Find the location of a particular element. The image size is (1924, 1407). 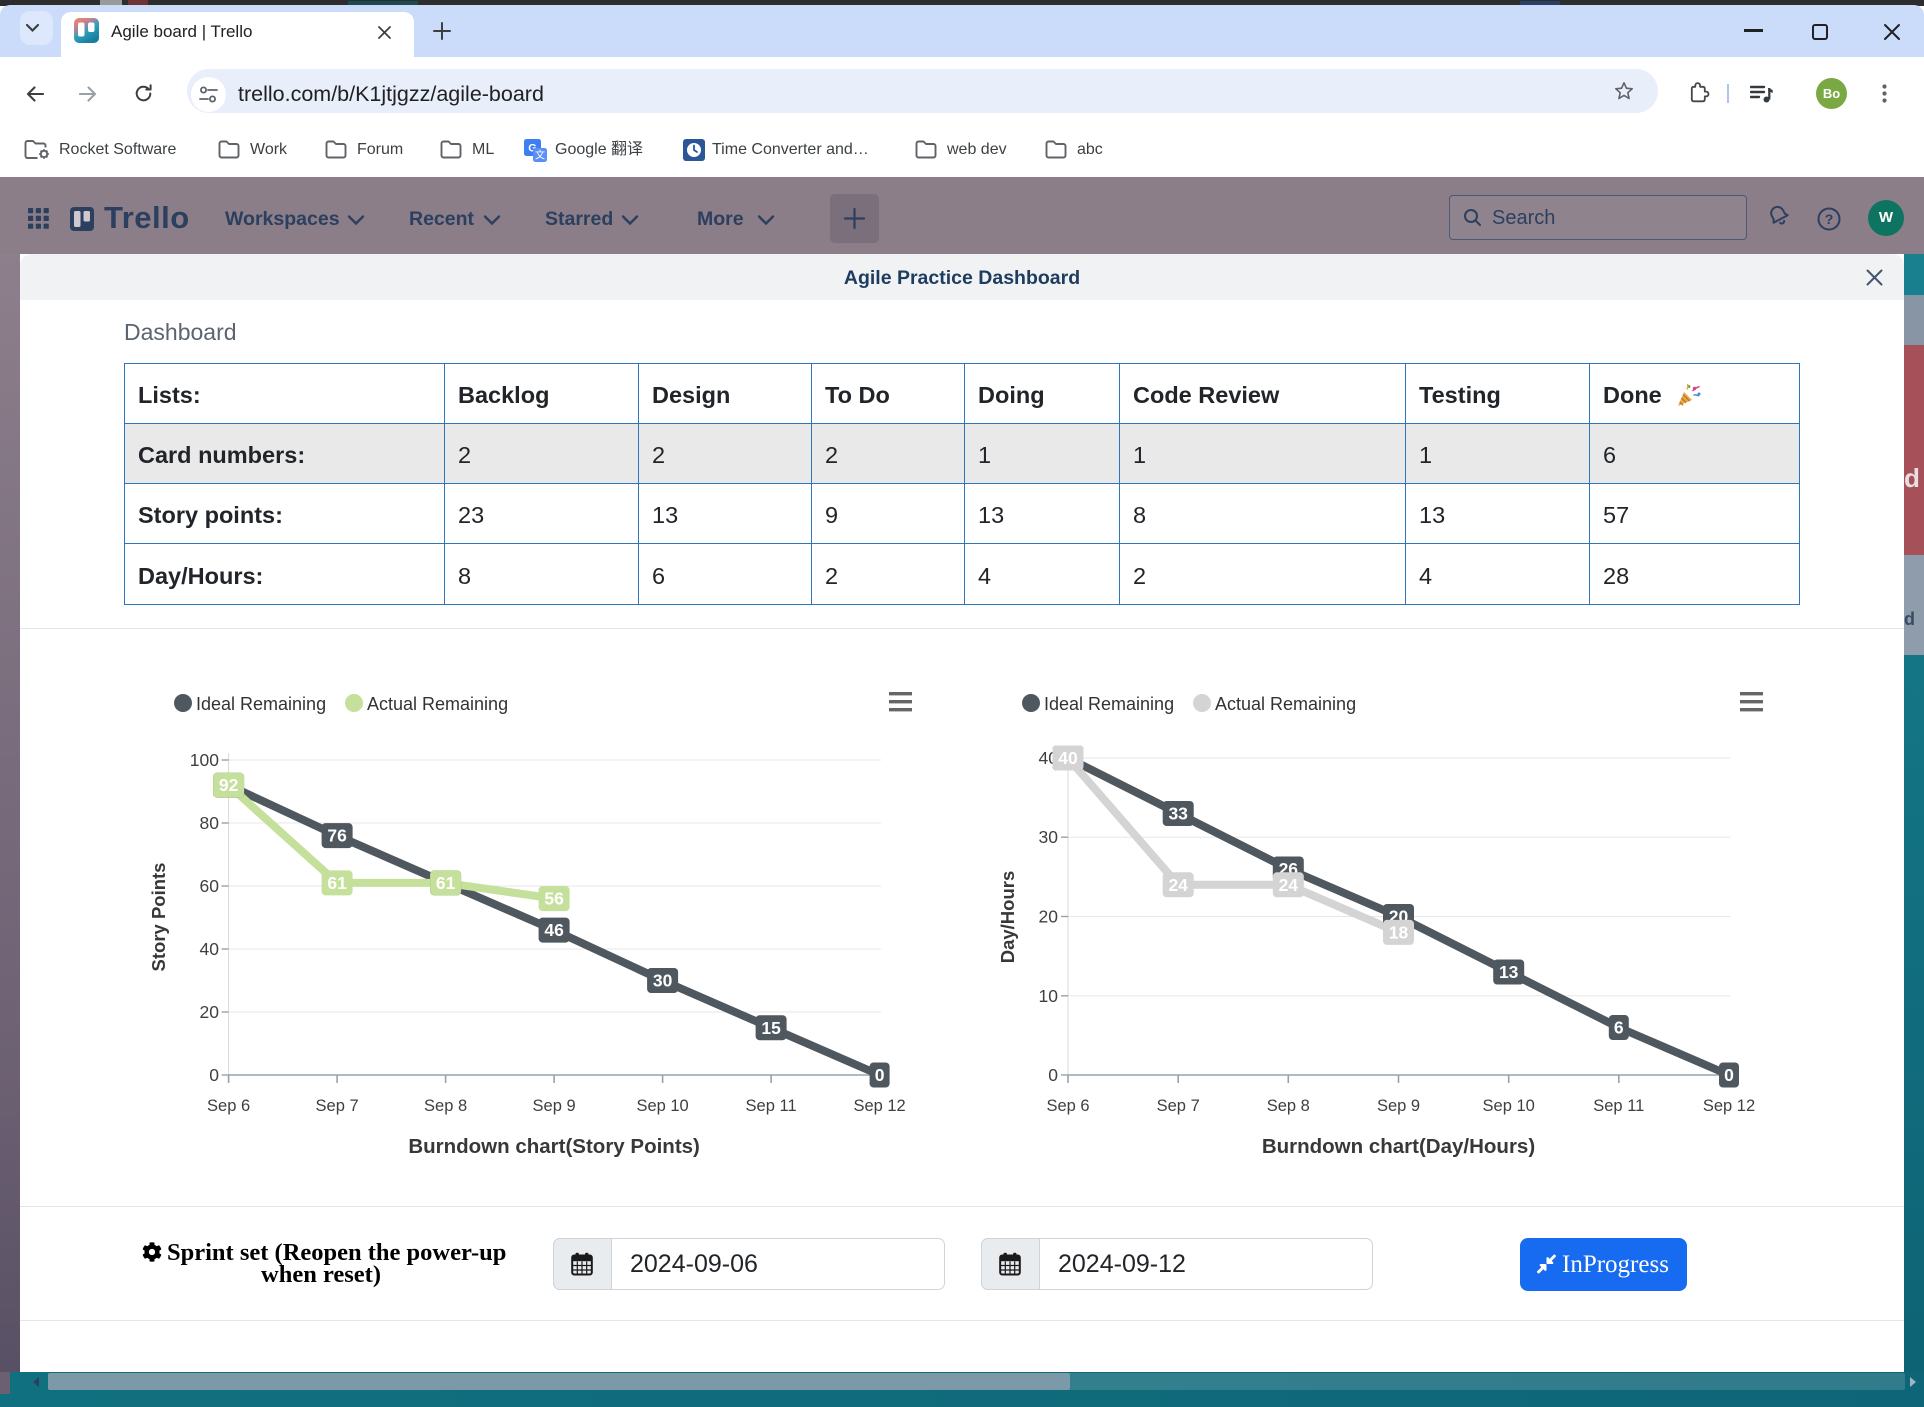

svg-text: Burndown chart(Story Points) is located at coordinates (554, 1146).